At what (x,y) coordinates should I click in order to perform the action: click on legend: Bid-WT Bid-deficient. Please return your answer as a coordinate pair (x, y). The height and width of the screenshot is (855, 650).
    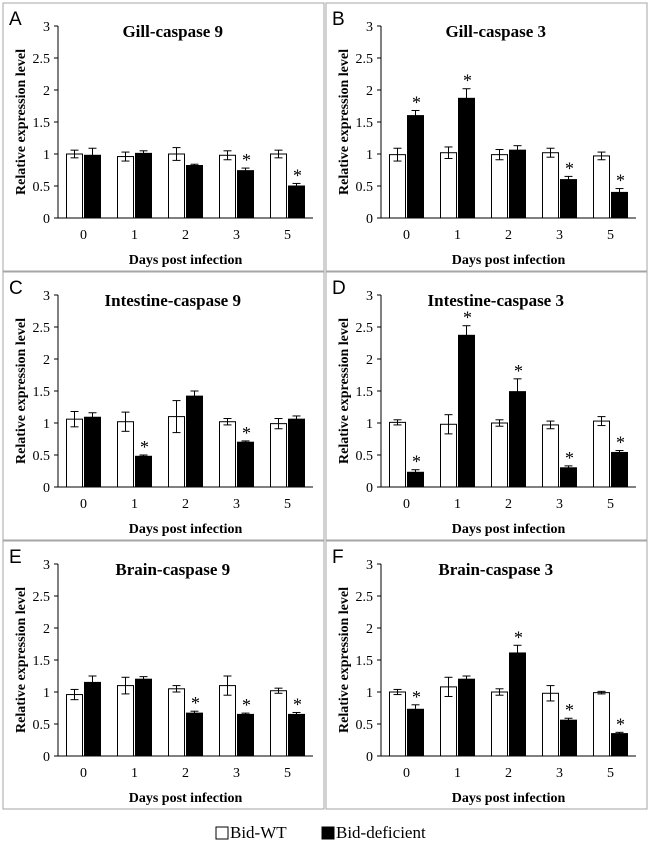
    Looking at the image, I should click on (320, 832).